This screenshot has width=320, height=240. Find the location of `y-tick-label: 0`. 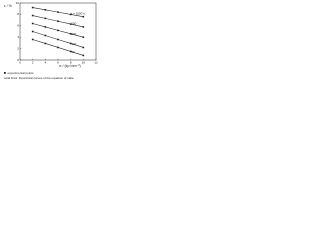

y-tick-label: 0 is located at coordinates (18, 60).